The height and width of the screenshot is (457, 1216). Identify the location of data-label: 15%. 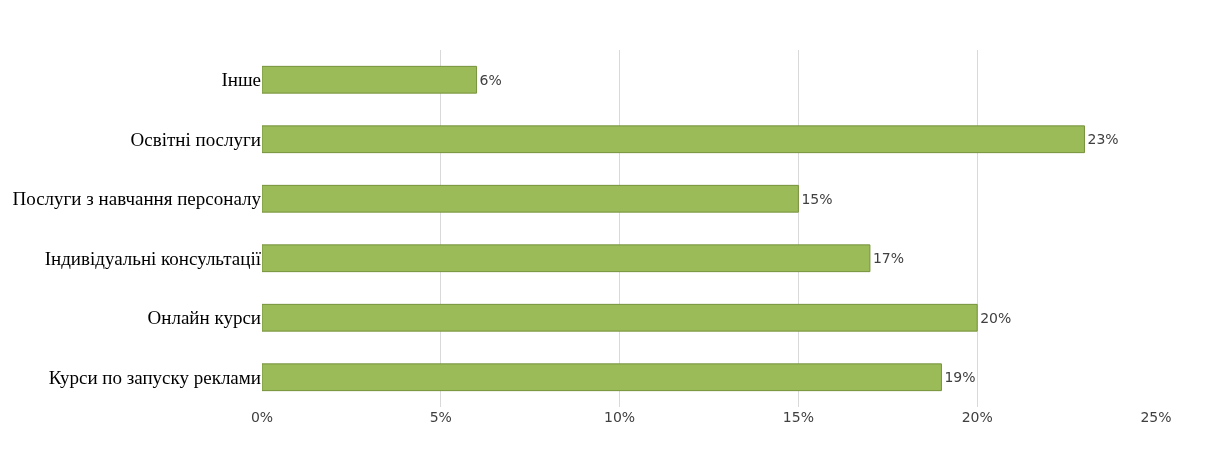
(817, 198).